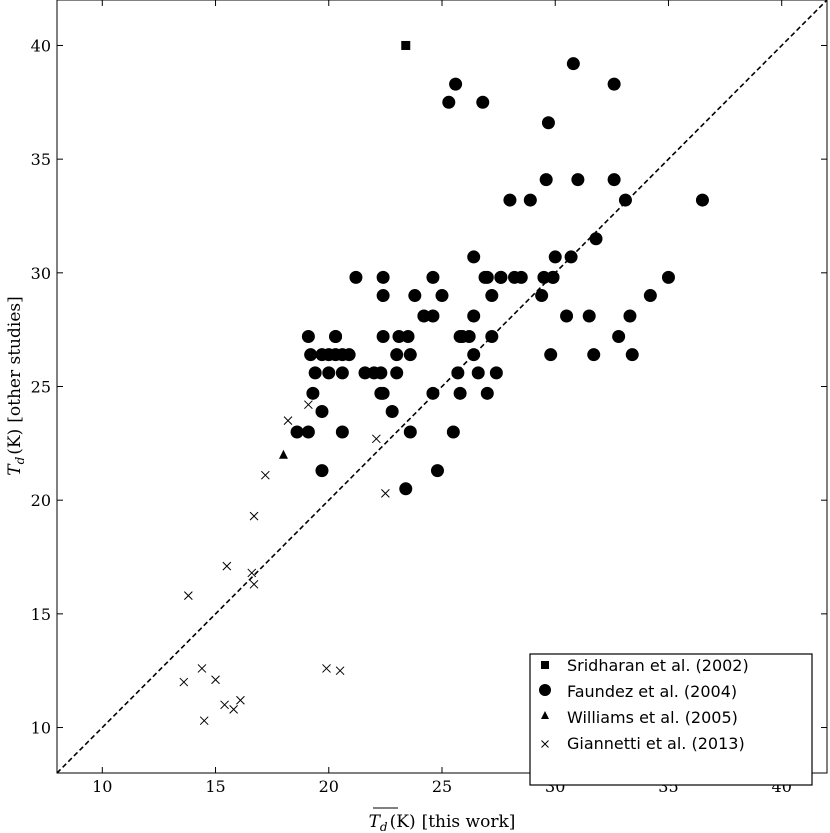 The width and height of the screenshot is (830, 833). What do you see at coordinates (41, 614) in the screenshot?
I see `y-tick-label: 15` at bounding box center [41, 614].